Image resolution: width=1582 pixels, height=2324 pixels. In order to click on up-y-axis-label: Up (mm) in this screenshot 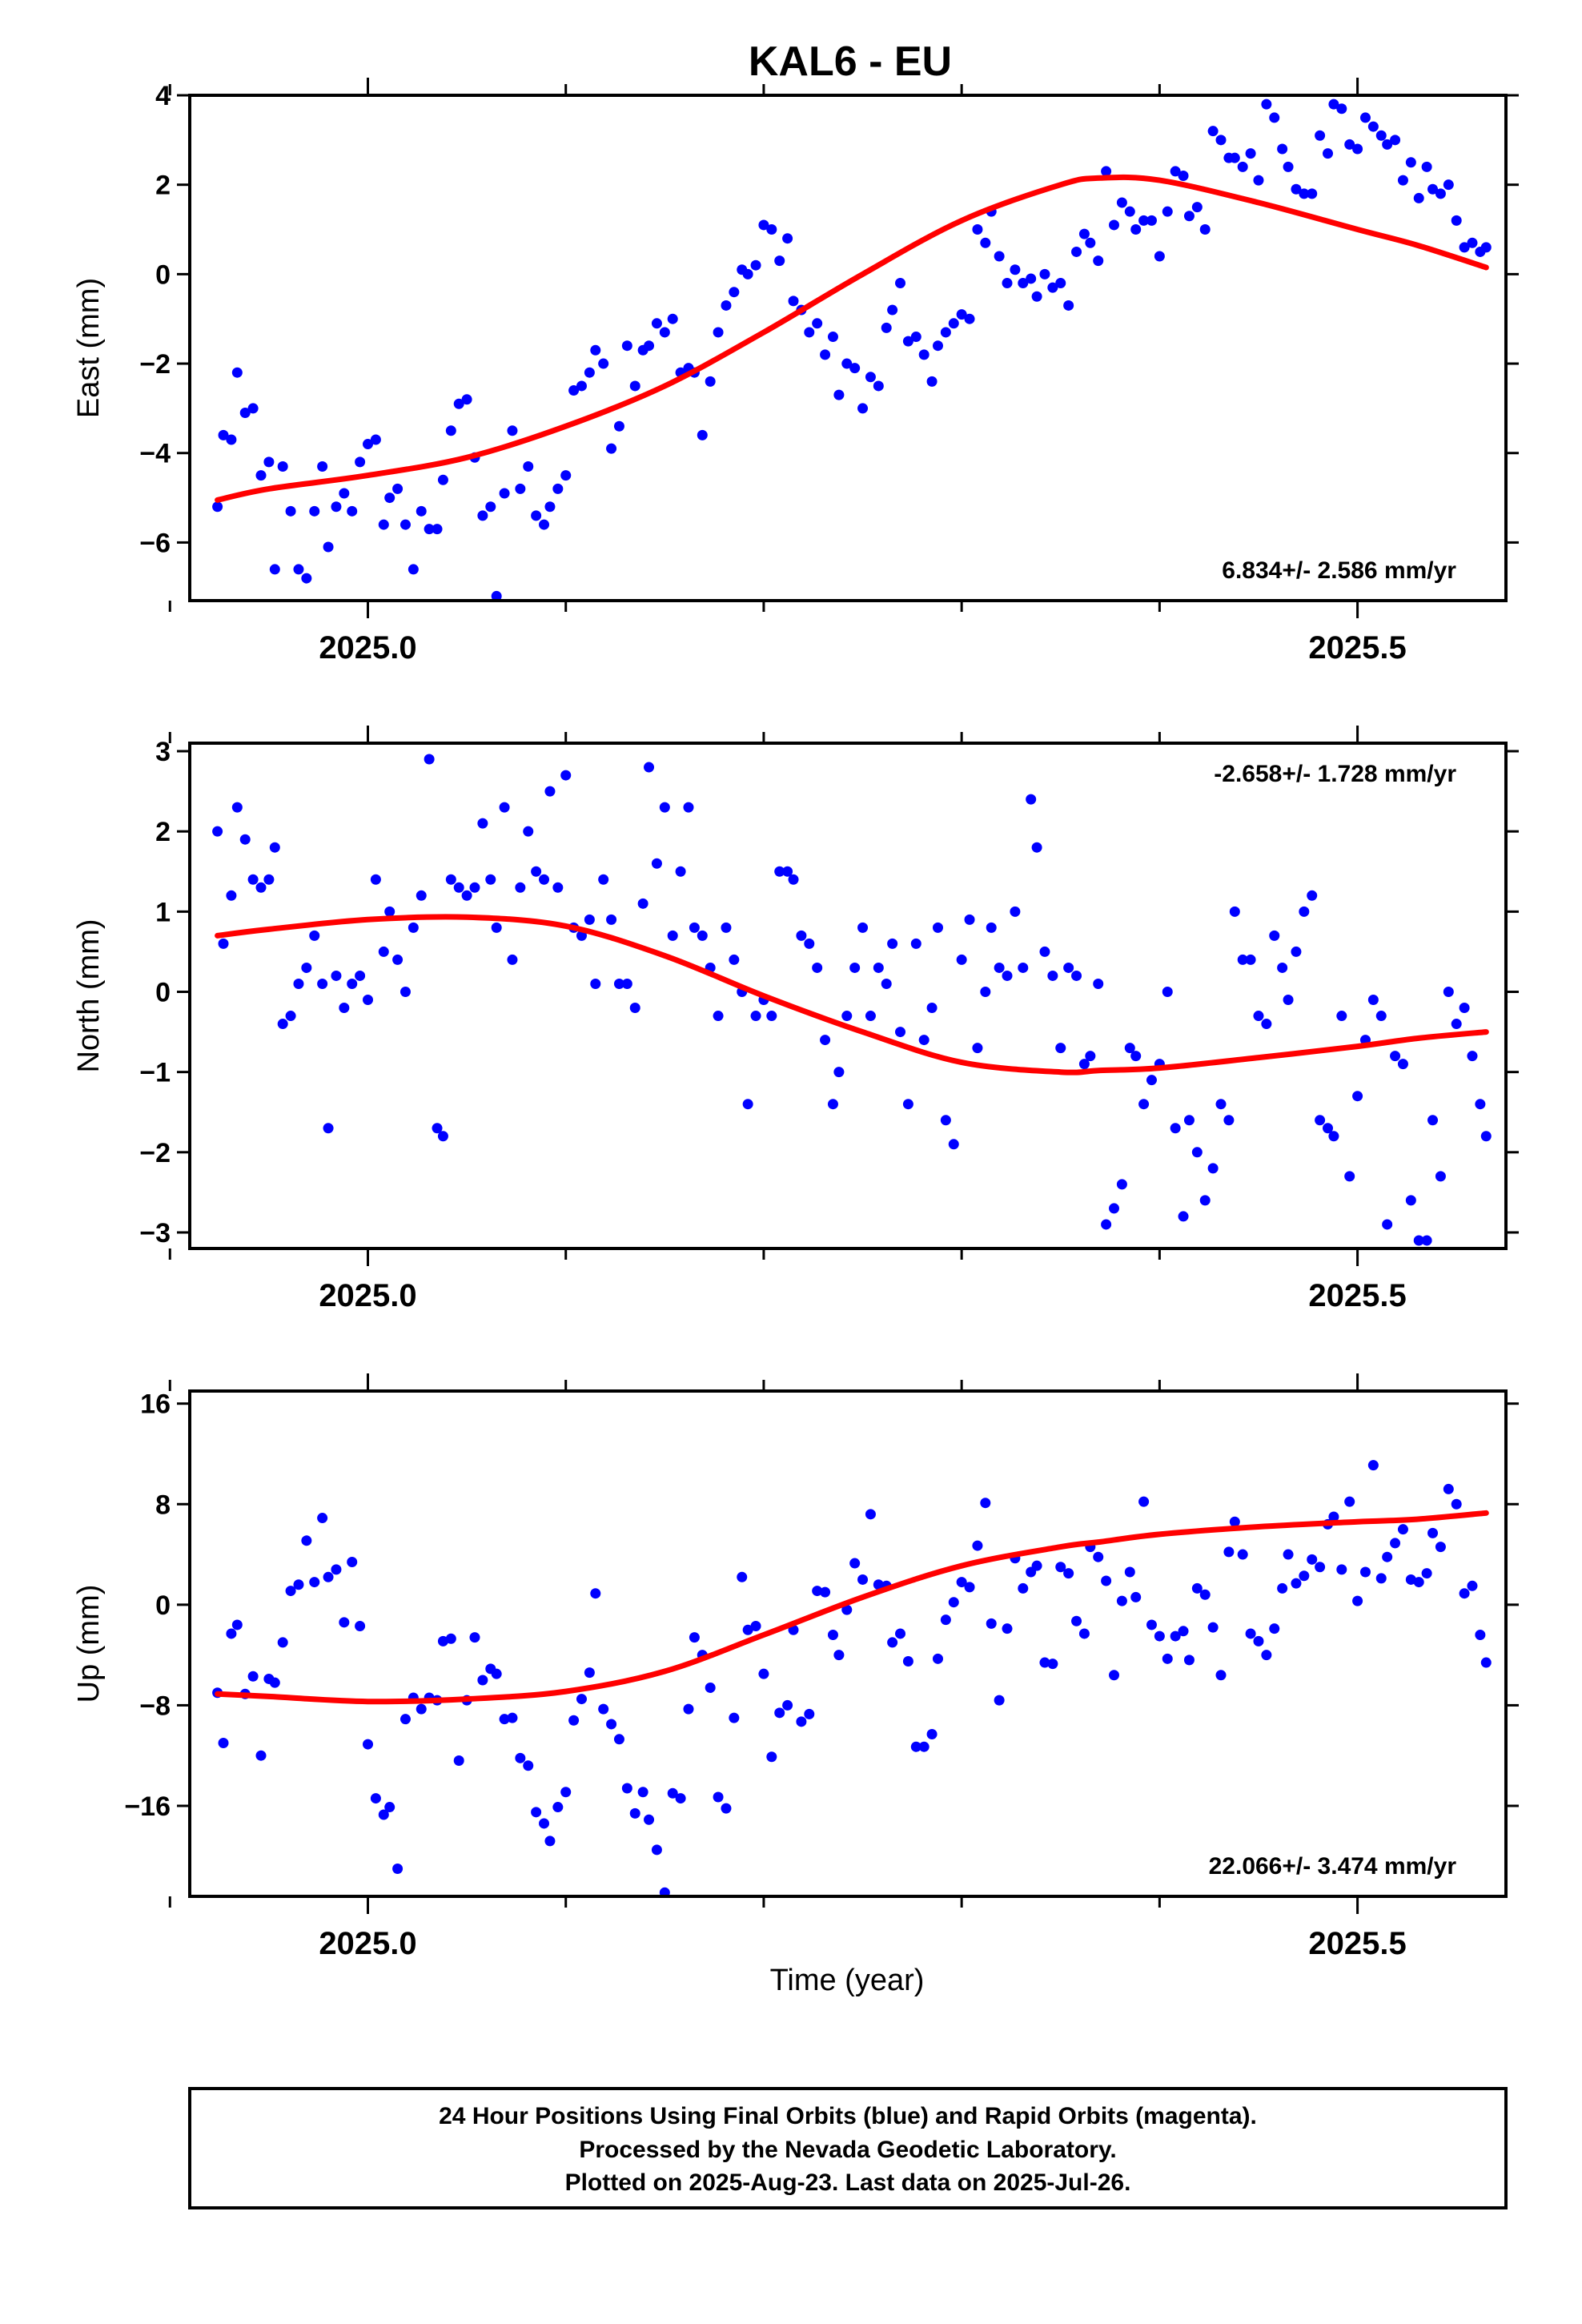, I will do `click(89, 1644)`.